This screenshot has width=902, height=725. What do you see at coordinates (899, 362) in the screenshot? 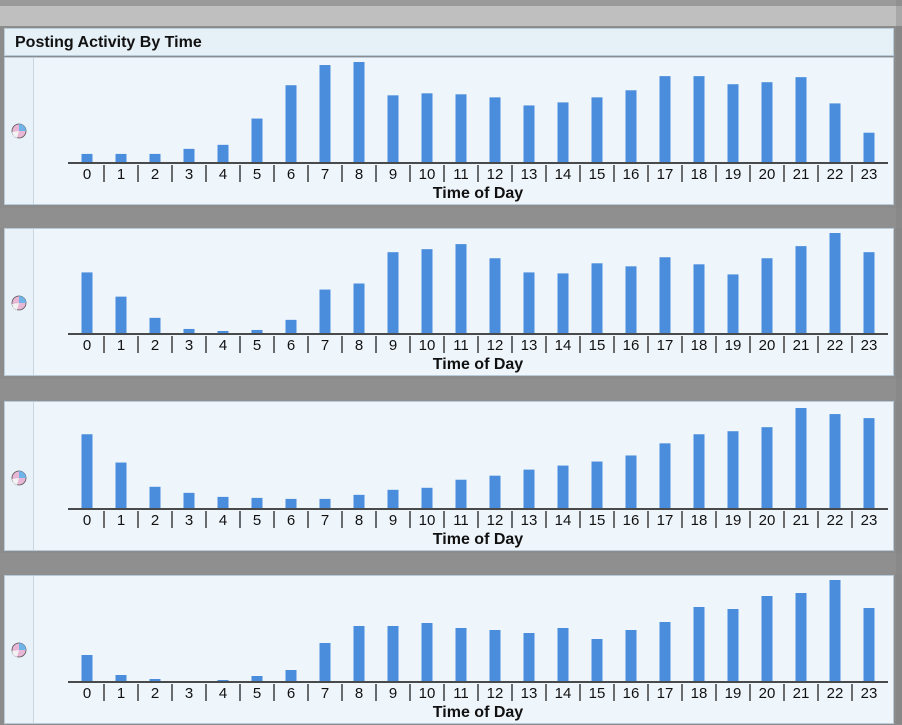
I see `right-edge` at bounding box center [899, 362].